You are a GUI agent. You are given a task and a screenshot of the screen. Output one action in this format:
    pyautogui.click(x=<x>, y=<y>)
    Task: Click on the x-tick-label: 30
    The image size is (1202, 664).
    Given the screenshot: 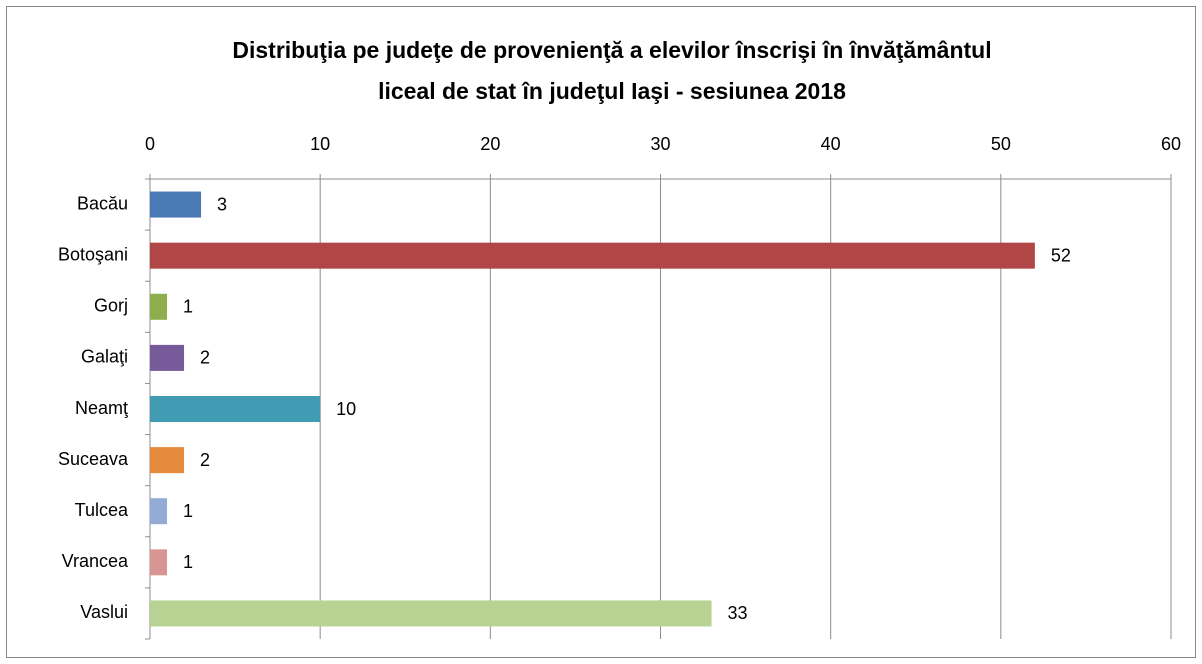 What is the action you would take?
    pyautogui.click(x=660, y=144)
    